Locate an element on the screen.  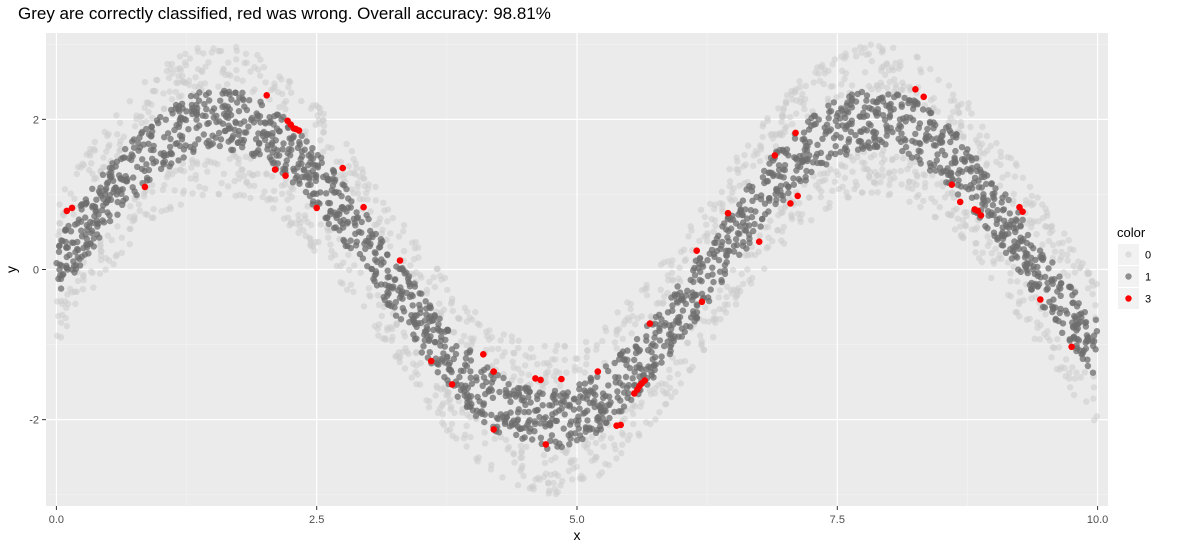
y-axis-title: y is located at coordinates (11, 269).